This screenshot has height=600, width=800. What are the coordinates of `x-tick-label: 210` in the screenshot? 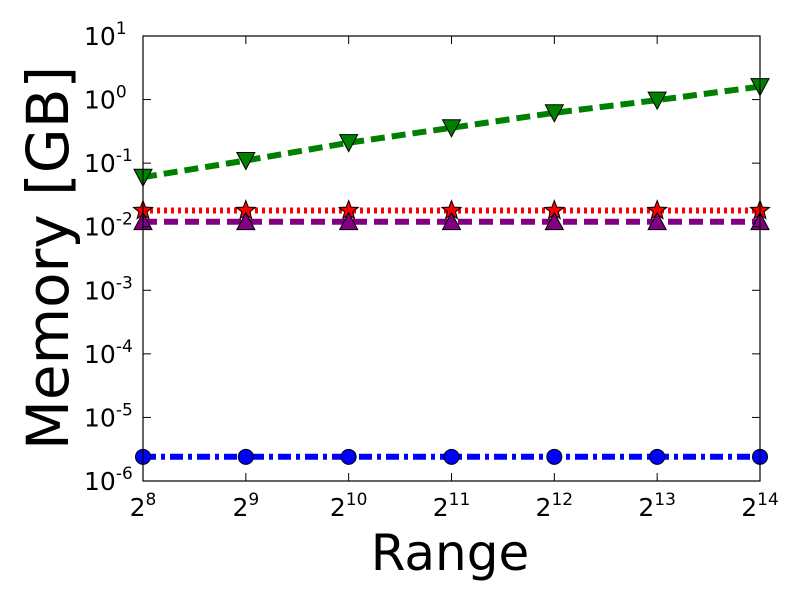 It's located at (349, 506).